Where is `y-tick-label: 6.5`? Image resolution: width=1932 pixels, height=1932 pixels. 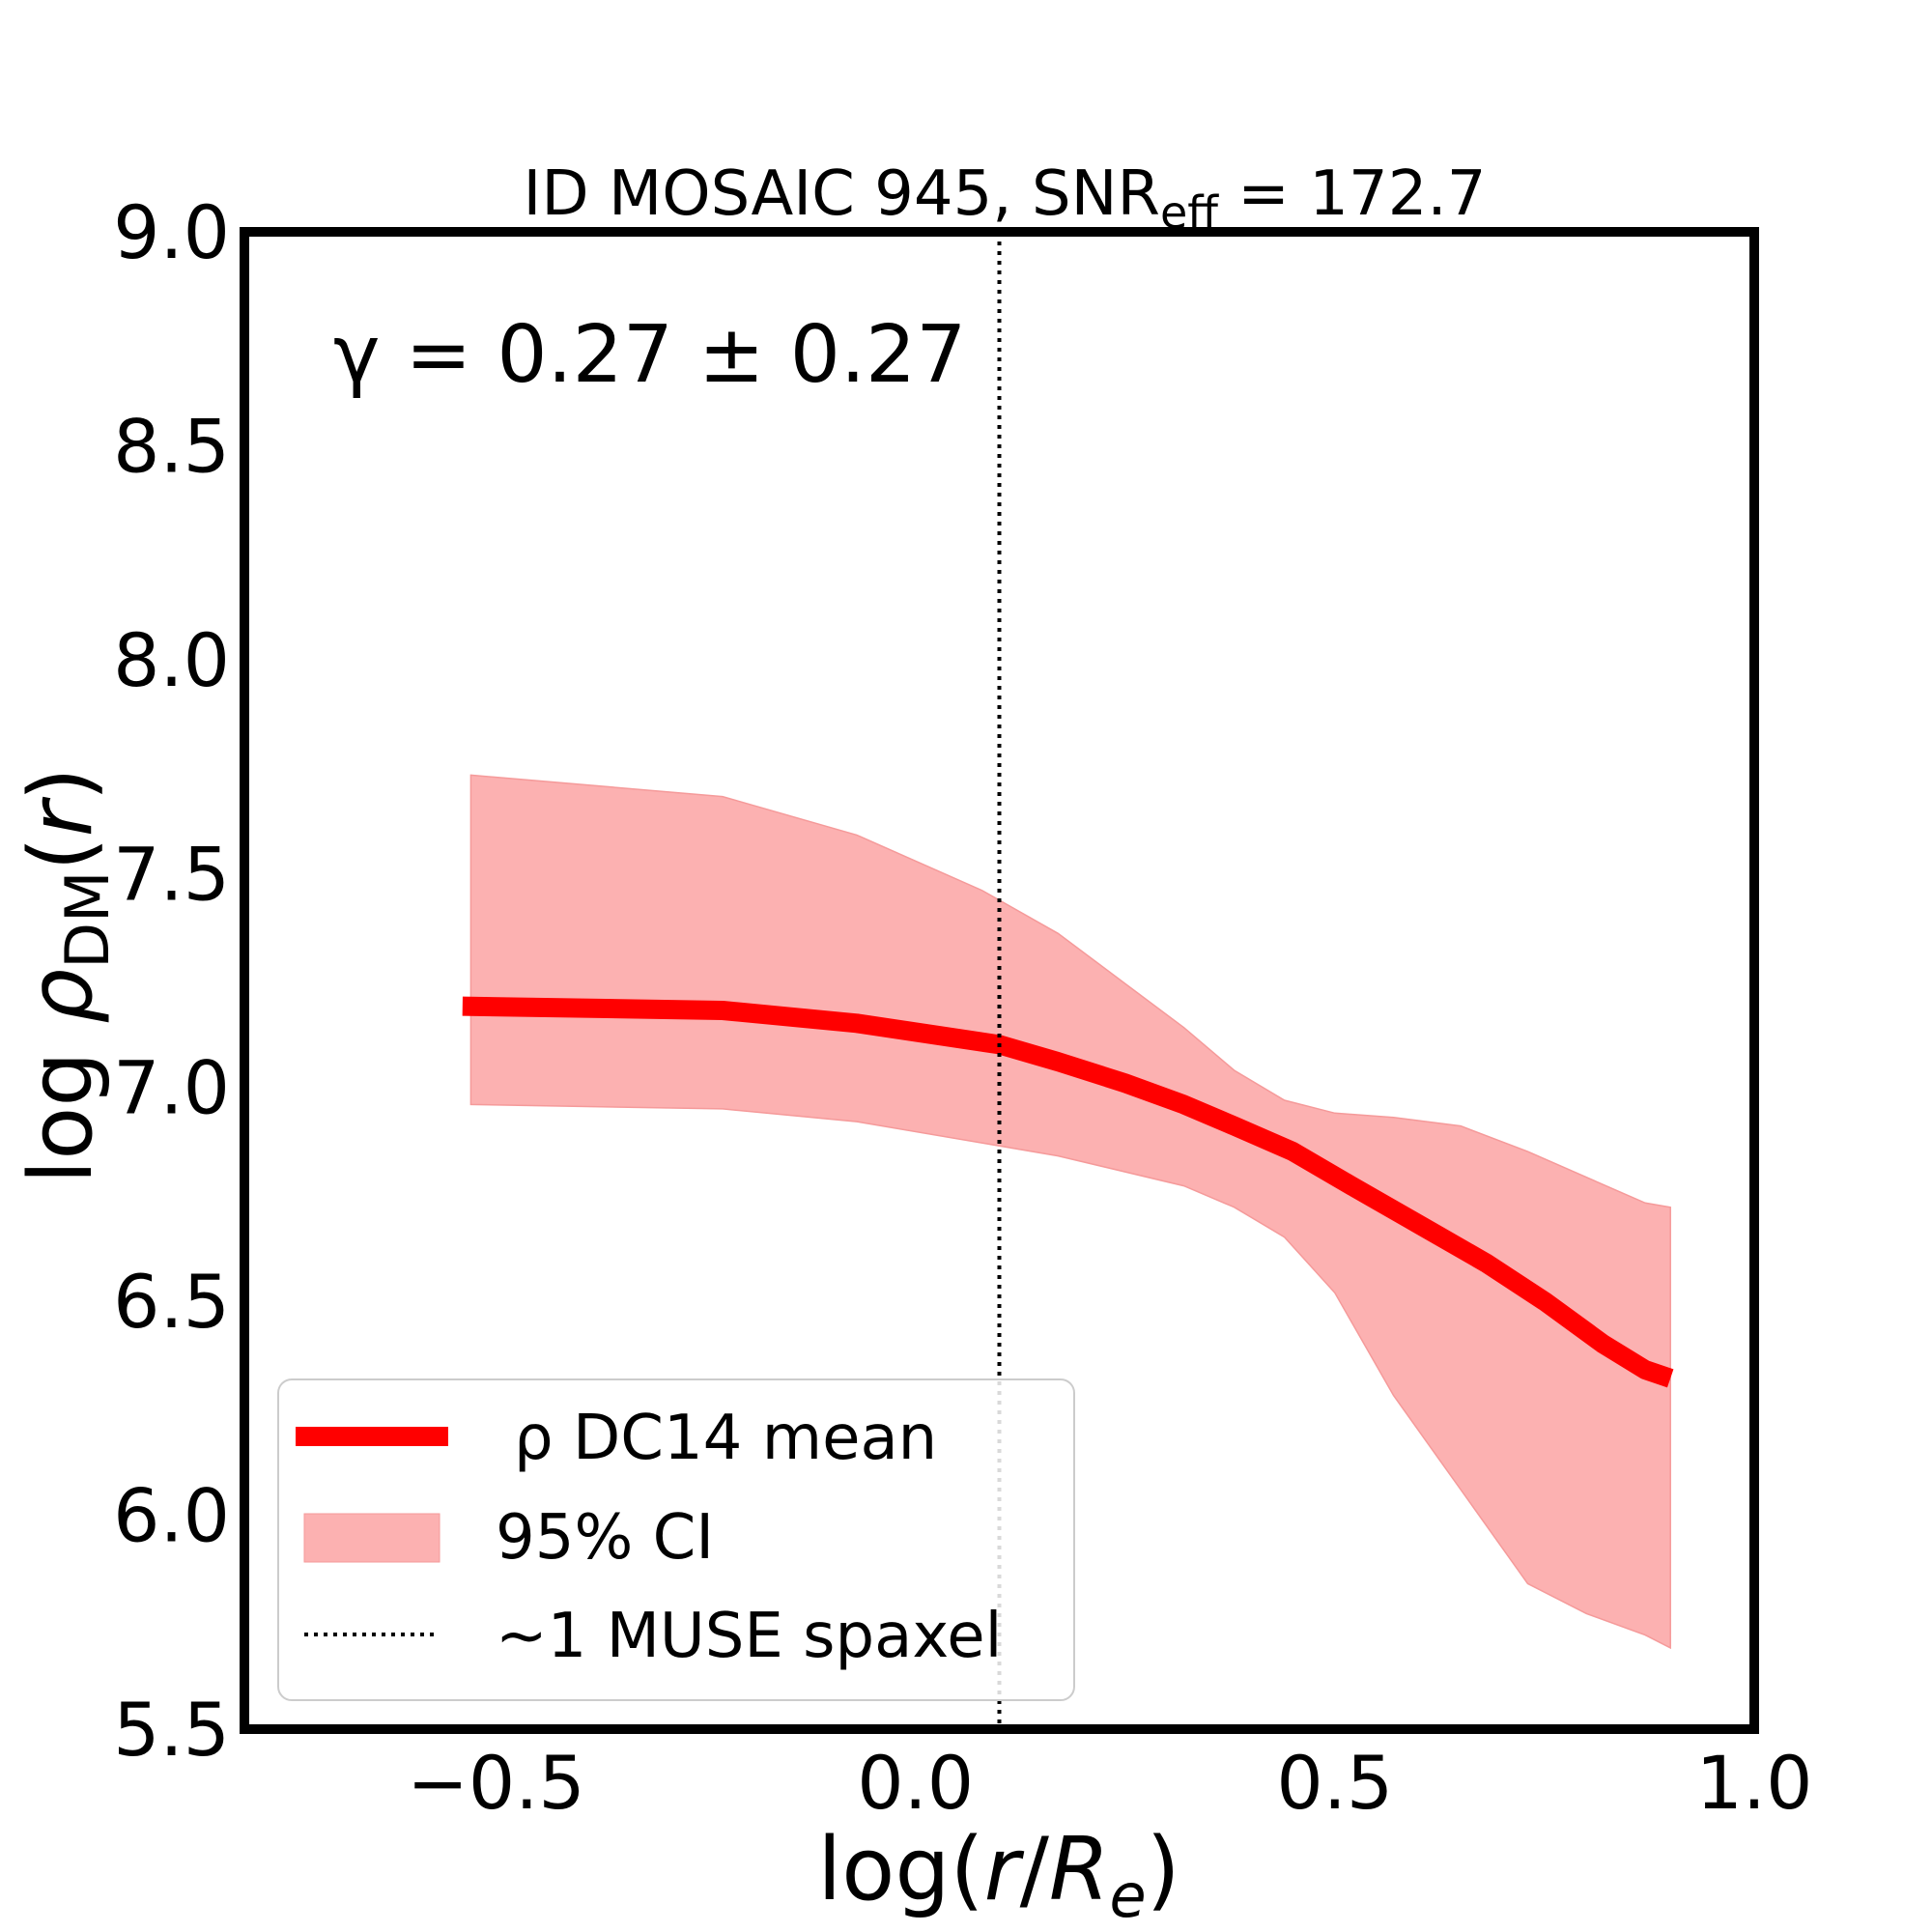
y-tick-label: 6.5 is located at coordinates (171, 1302).